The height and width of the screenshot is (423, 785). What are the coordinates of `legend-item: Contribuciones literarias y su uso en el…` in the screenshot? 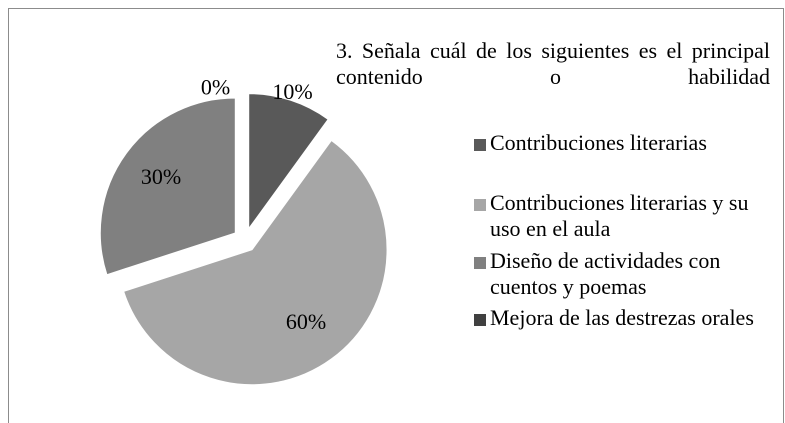 It's located at (629, 216).